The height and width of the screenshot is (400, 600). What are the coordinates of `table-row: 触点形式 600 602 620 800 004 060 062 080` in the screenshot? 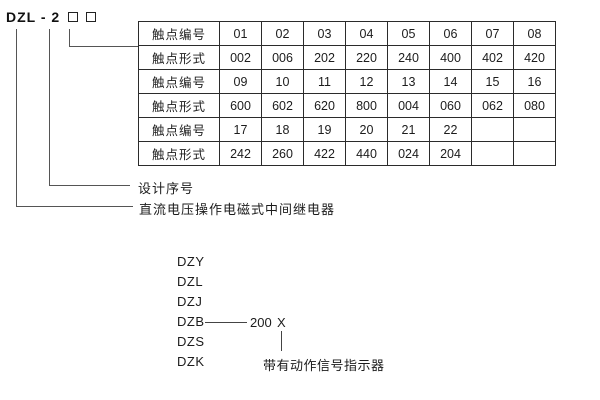 It's located at (347, 105).